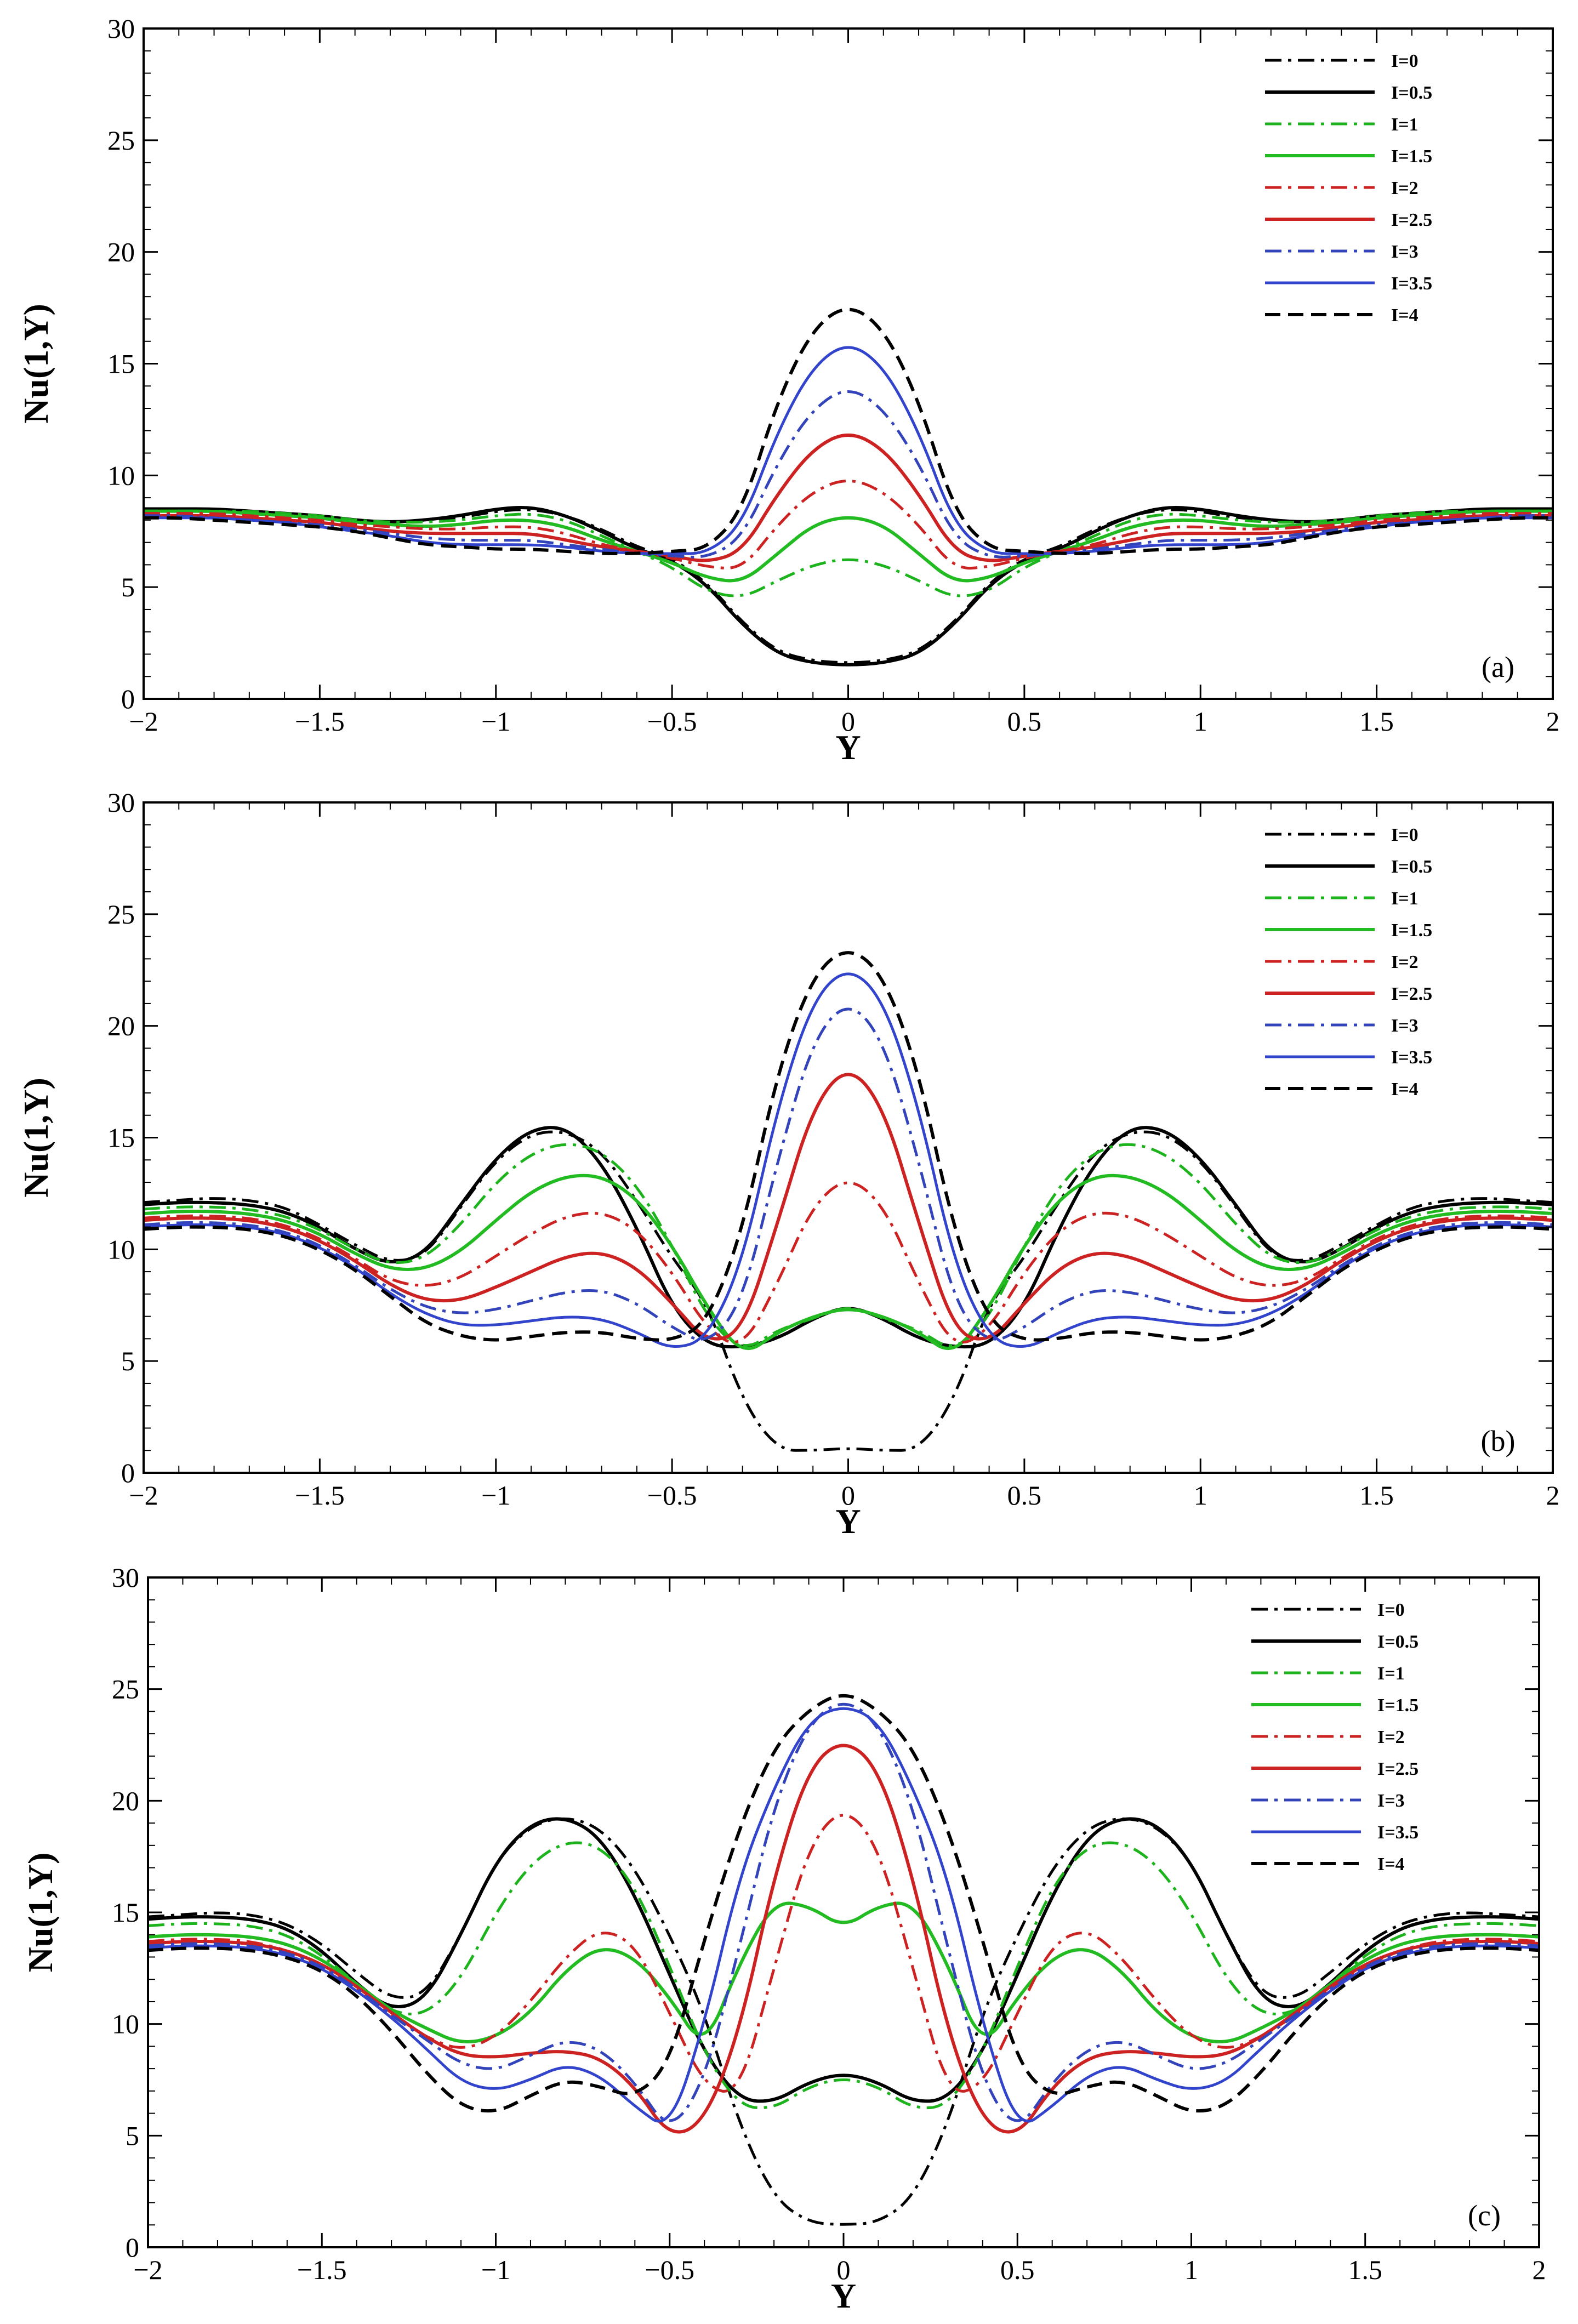 This screenshot has height=2324, width=1578. I want to click on series-group, so click(849, 487).